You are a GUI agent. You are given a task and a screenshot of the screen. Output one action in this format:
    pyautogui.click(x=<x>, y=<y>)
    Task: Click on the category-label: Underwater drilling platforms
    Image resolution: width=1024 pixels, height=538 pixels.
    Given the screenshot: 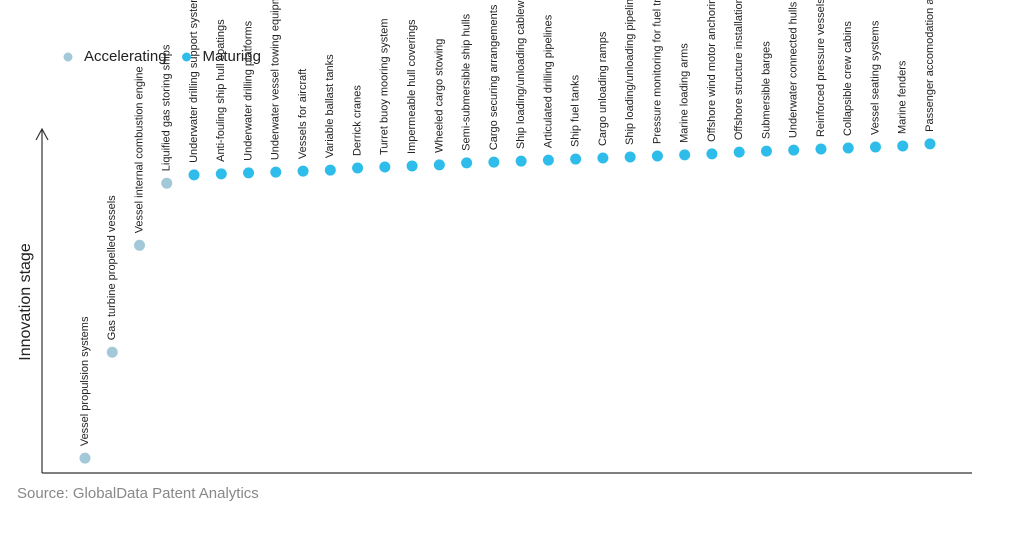 What is the action you would take?
    pyautogui.click(x=248, y=90)
    